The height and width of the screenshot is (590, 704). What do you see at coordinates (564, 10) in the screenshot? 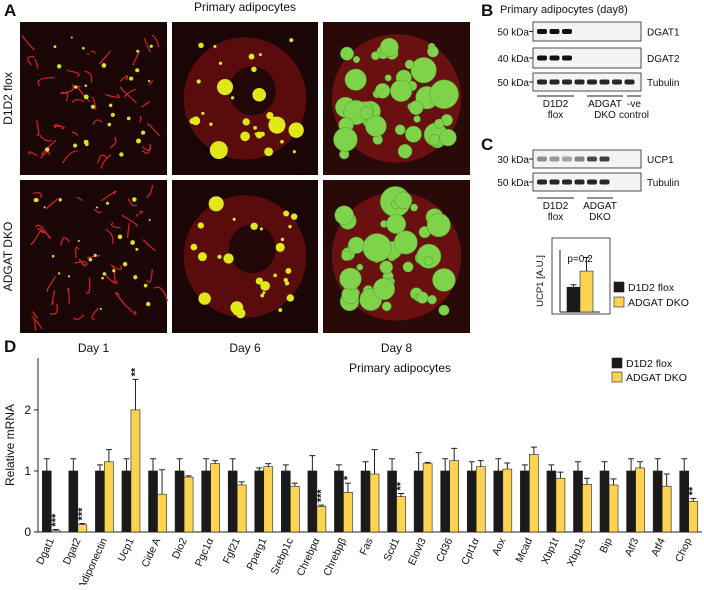
I see `panel-b-title: Primary adipocytes (day8)` at bounding box center [564, 10].